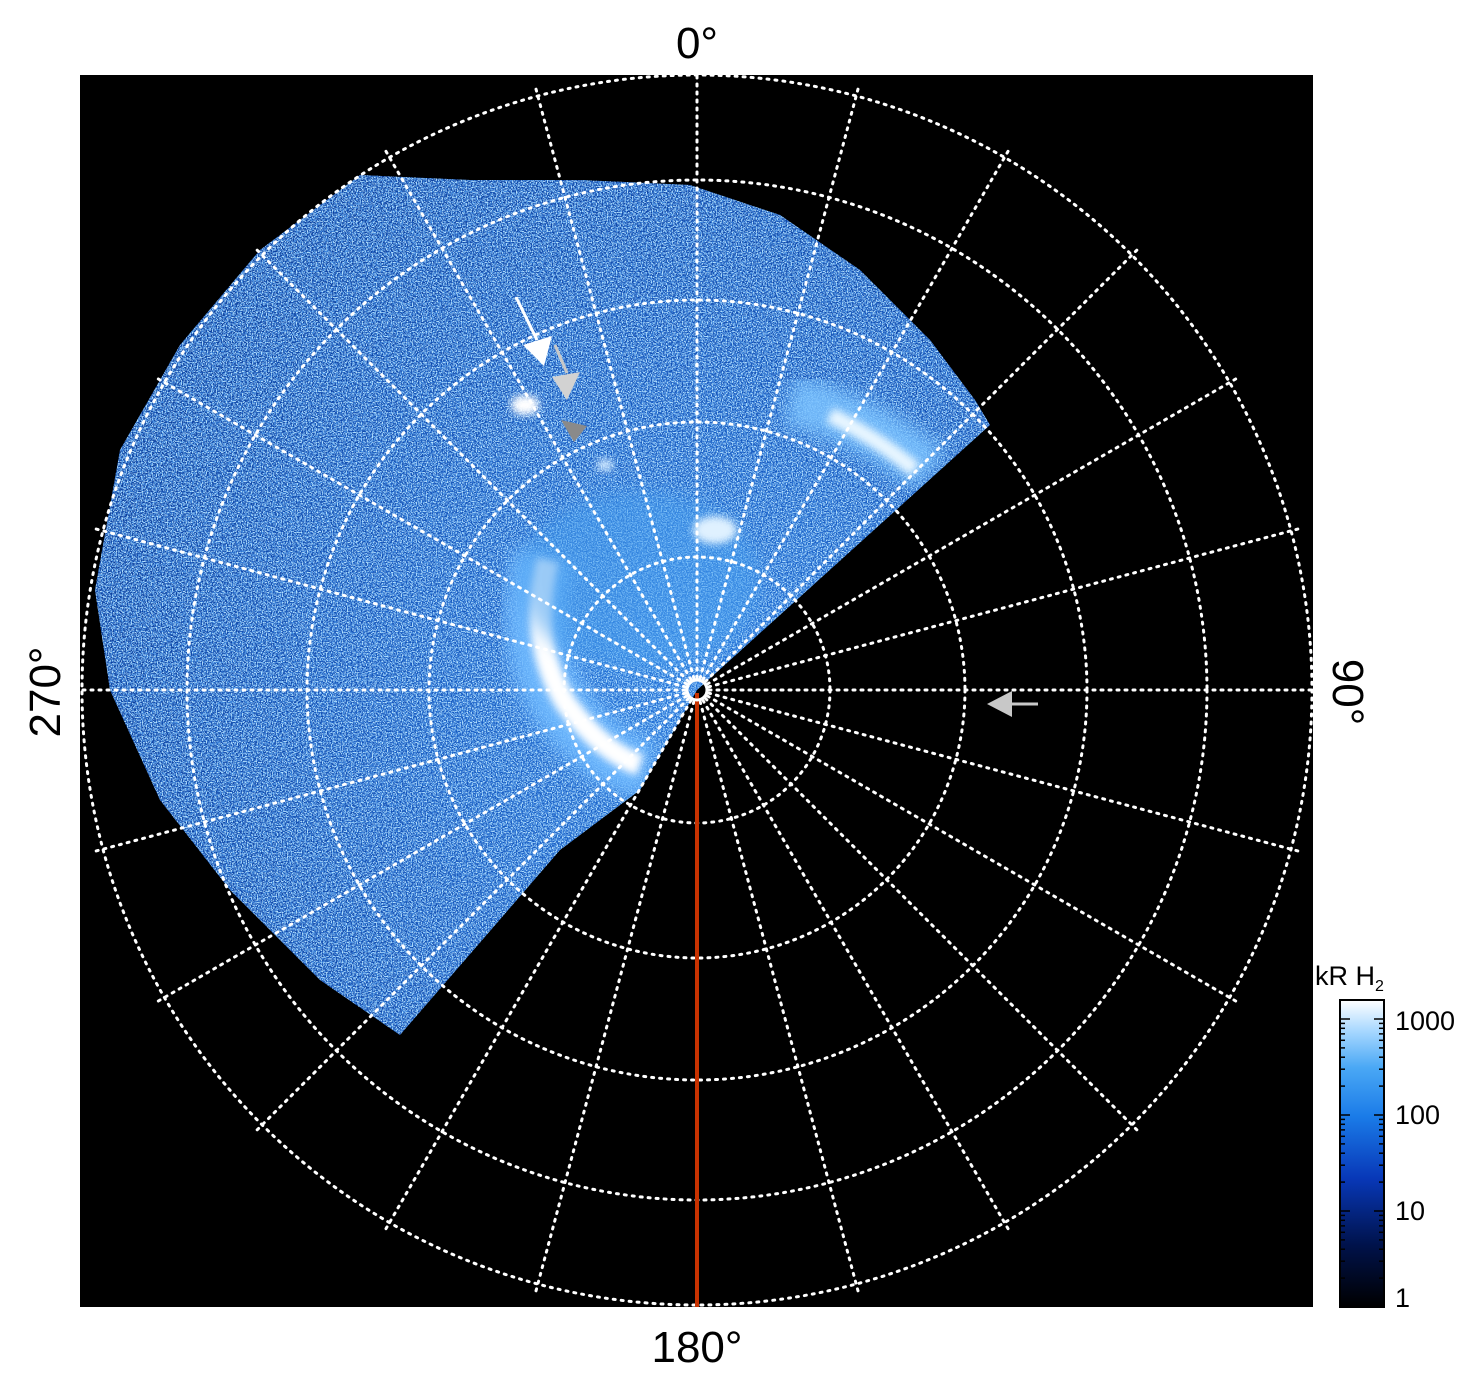 The width and height of the screenshot is (1481, 1384). I want to click on colorbar-gradient, so click(1362, 1153).